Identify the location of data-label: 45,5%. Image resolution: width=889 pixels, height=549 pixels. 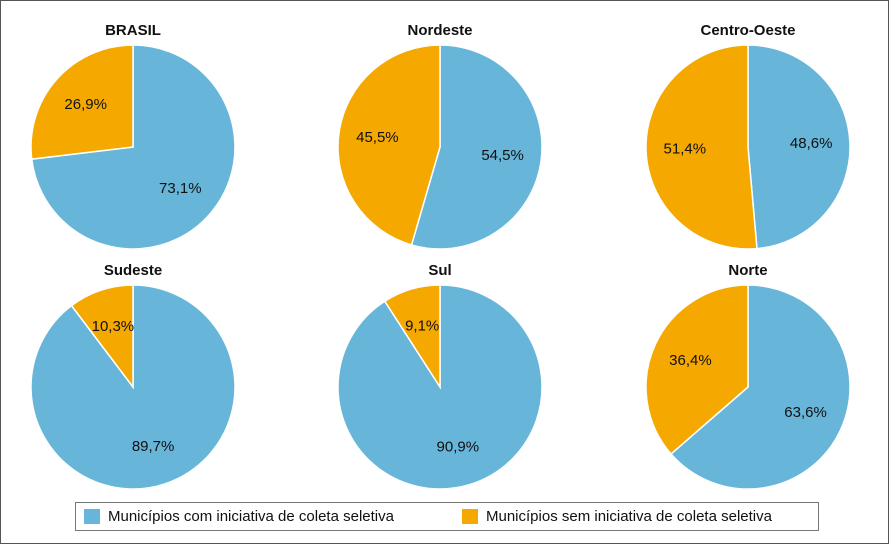
(377, 137).